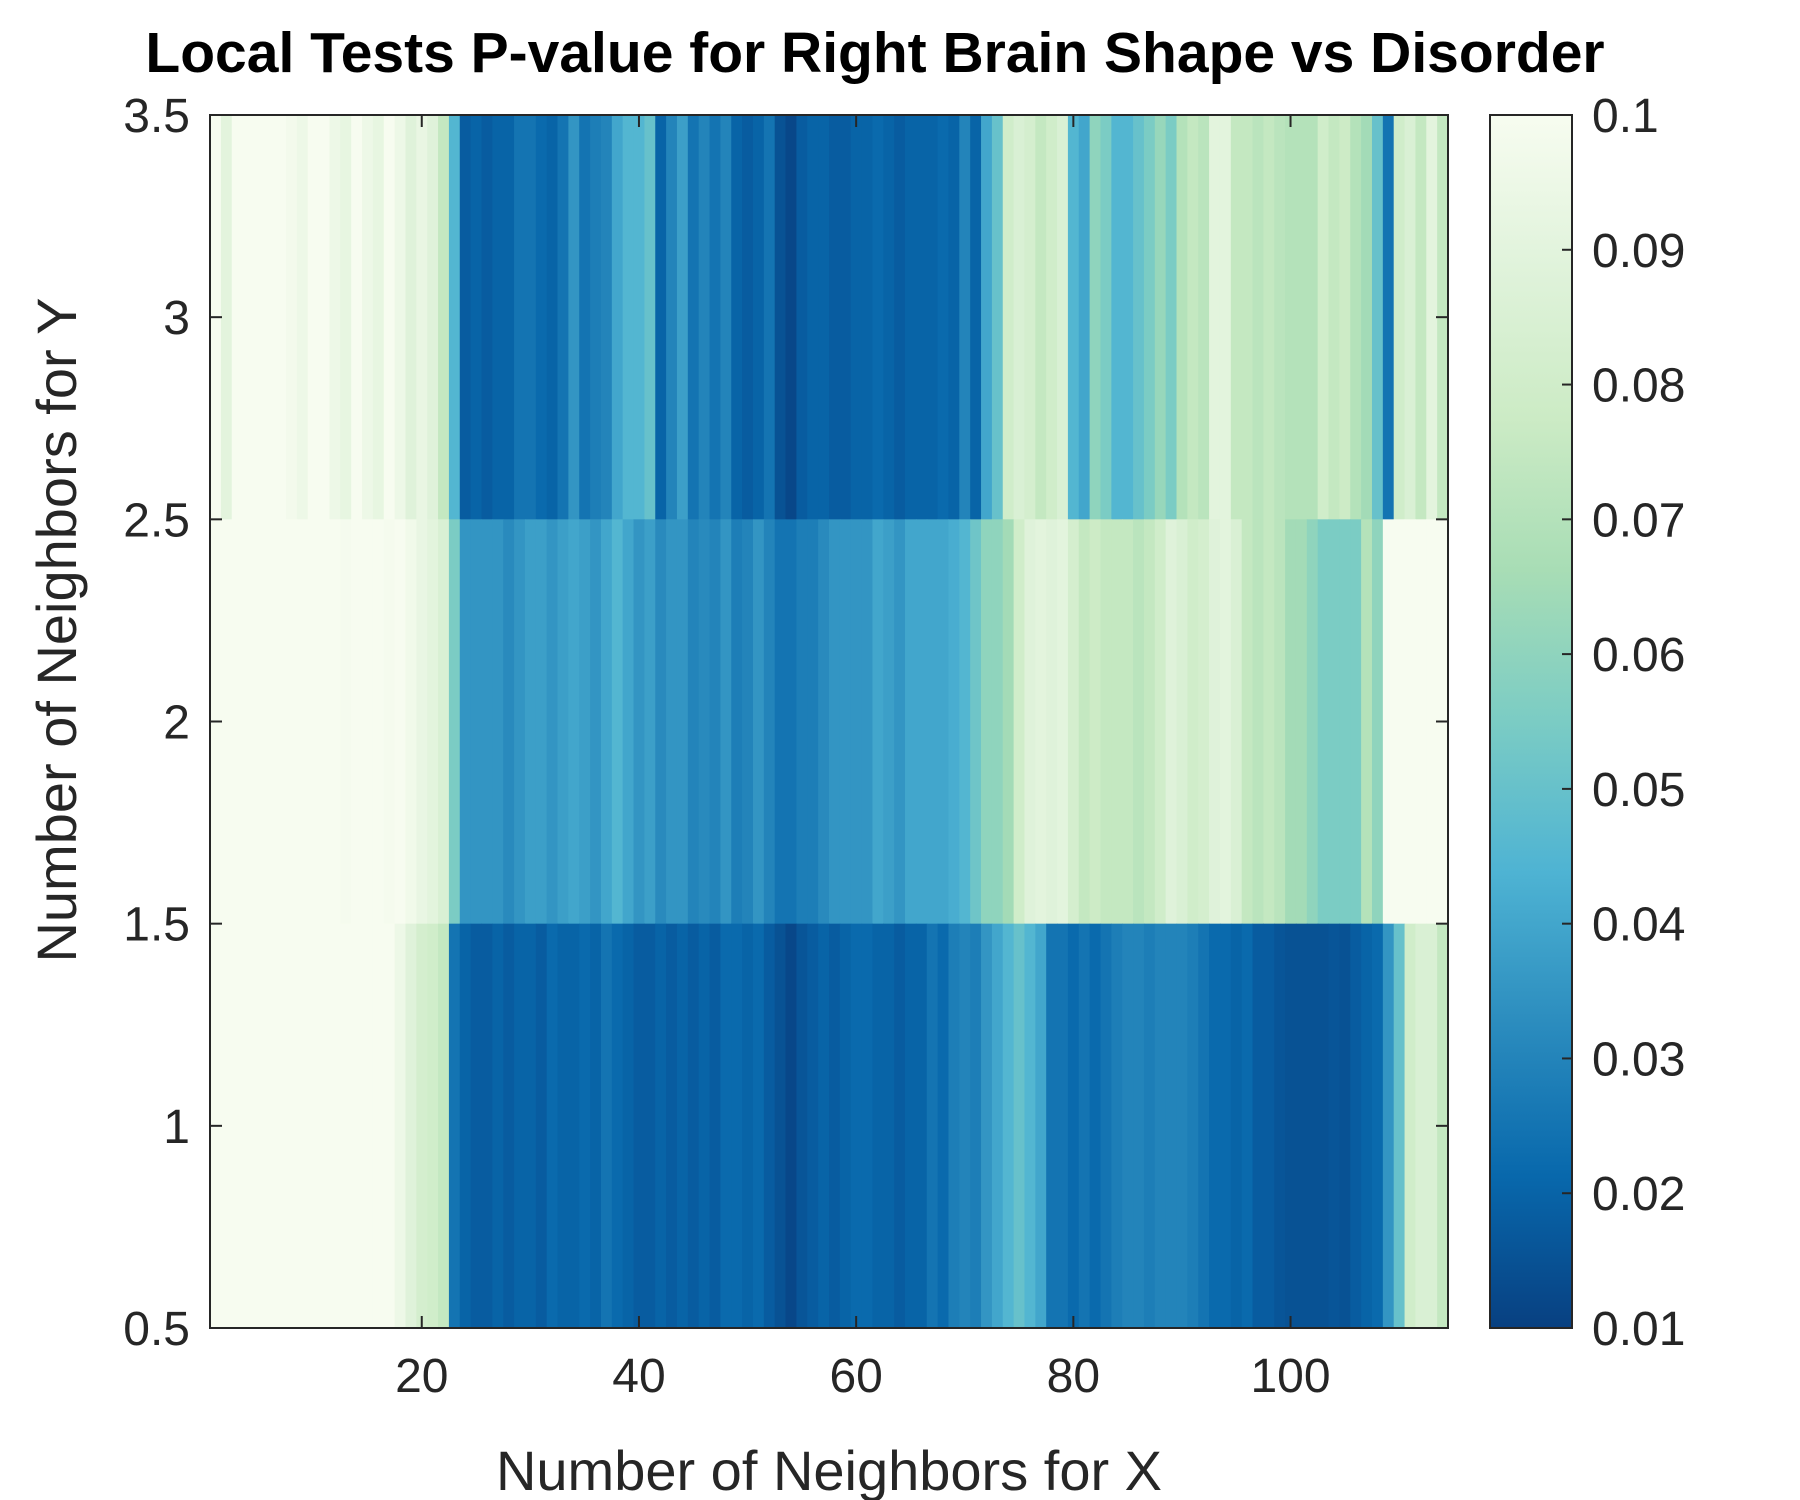  Describe the element at coordinates (1638, 251) in the screenshot. I see `colorbar-tick-label: 0.09` at that location.